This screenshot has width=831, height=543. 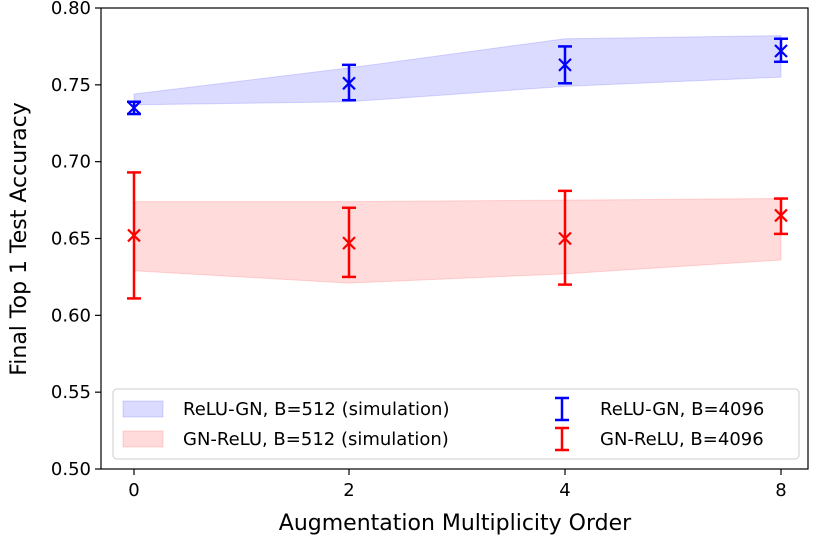 What do you see at coordinates (133, 490) in the screenshot?
I see `x-tick-label-0: 0` at bounding box center [133, 490].